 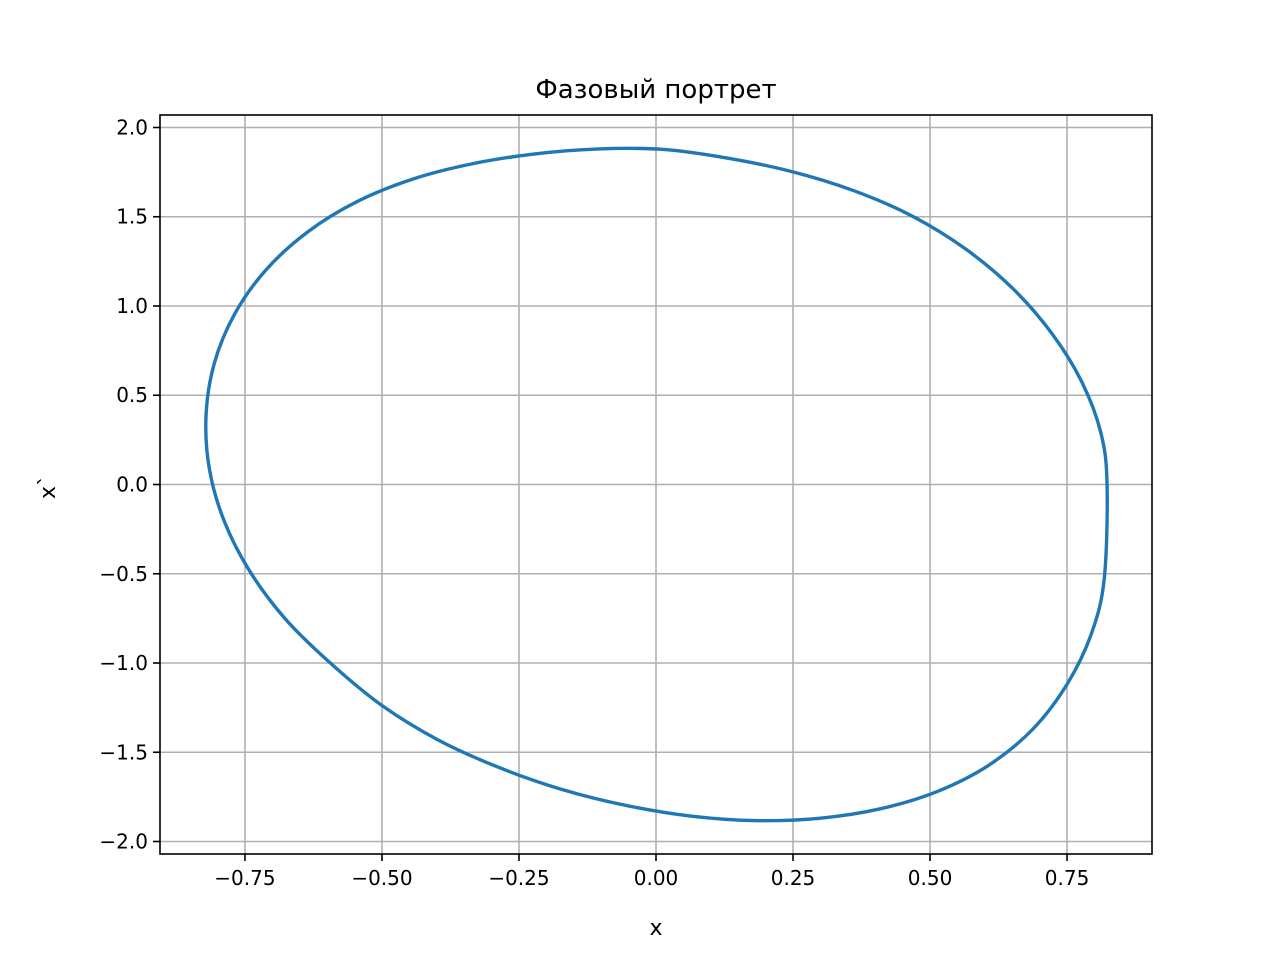 I want to click on y-tick-label: −2.0, so click(x=123, y=842).